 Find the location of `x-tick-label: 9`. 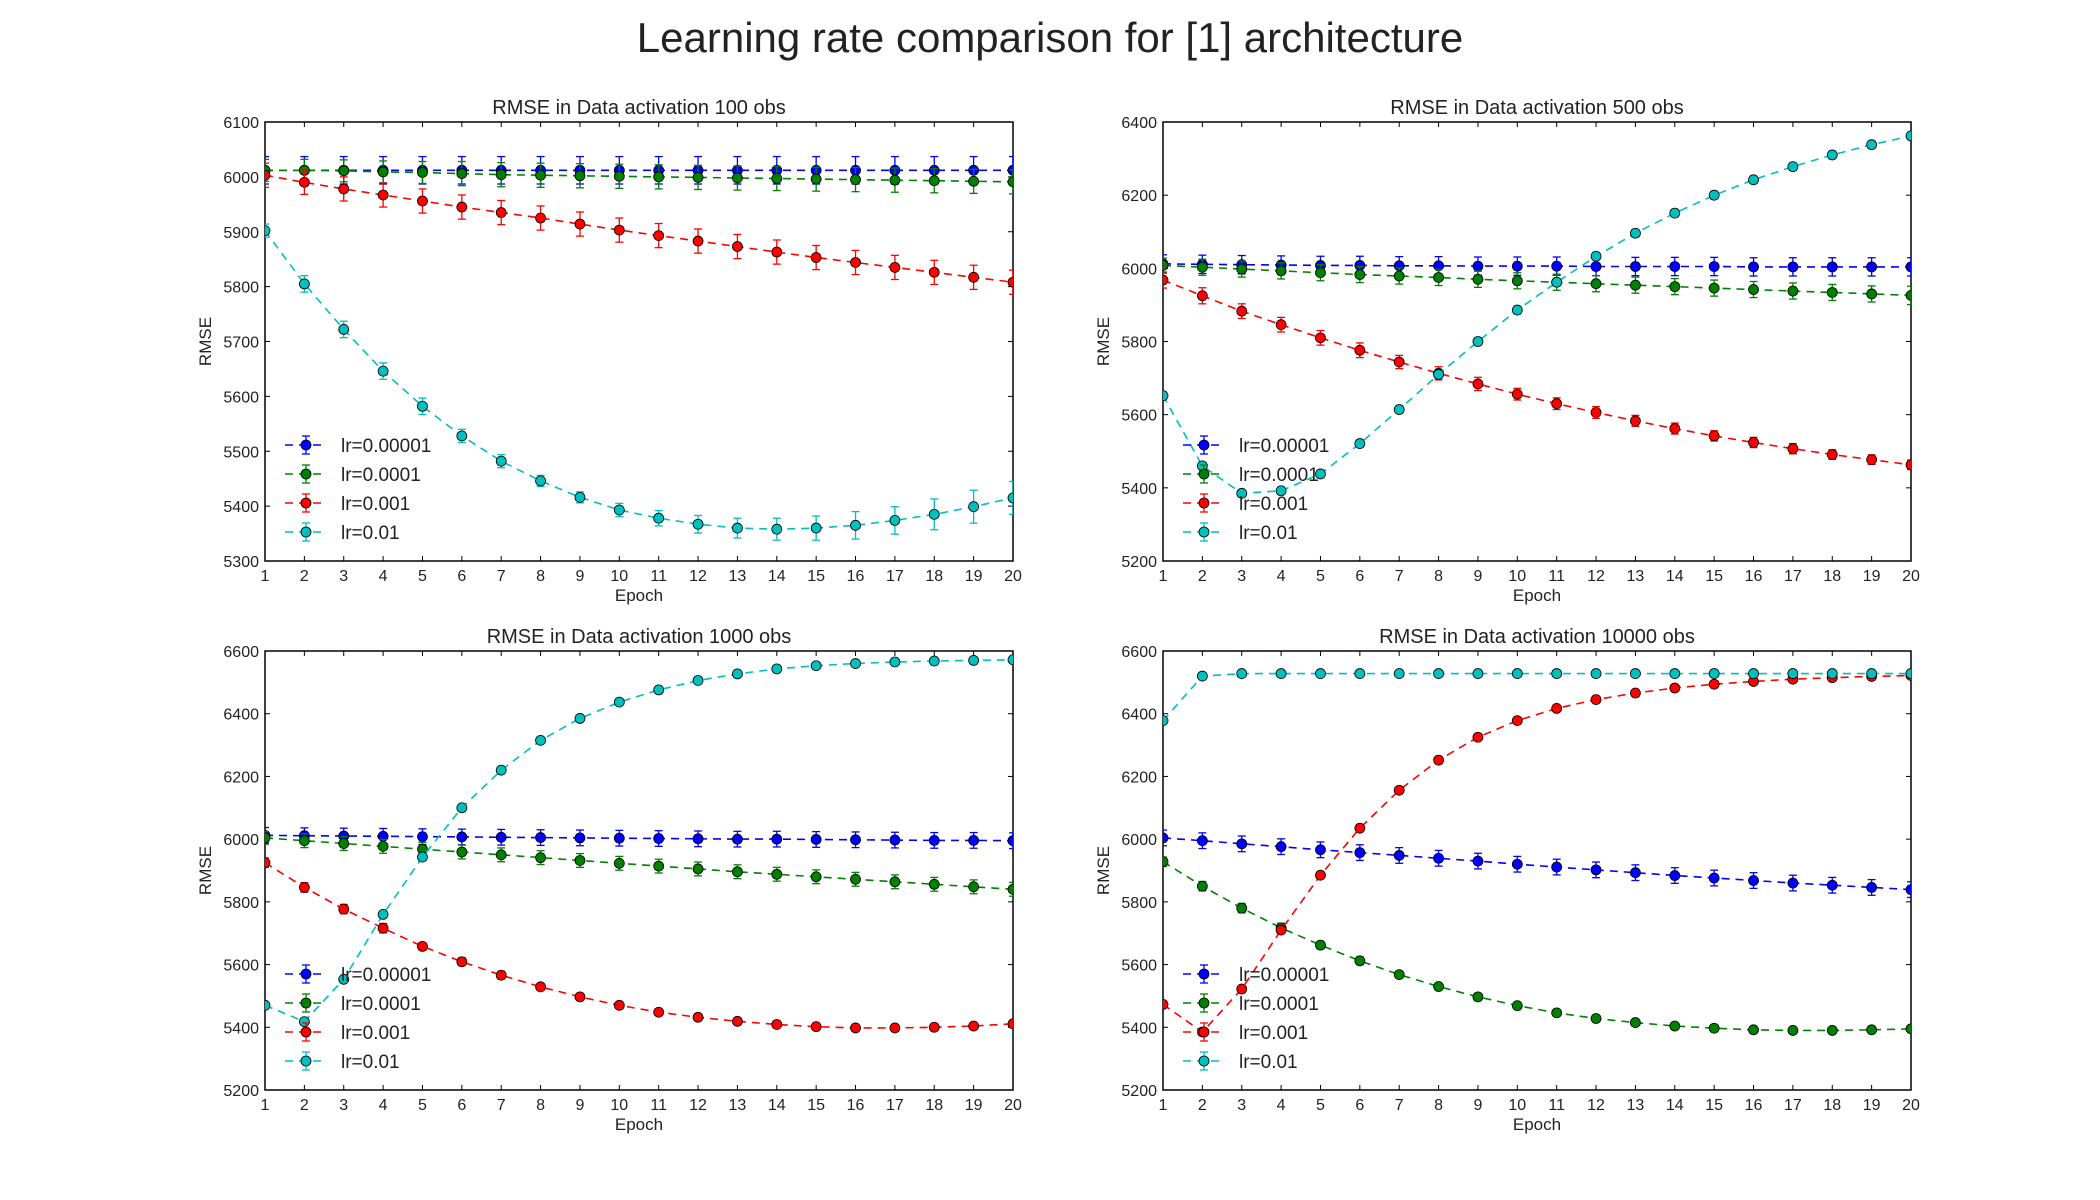

x-tick-label: 9 is located at coordinates (1477, 1105).